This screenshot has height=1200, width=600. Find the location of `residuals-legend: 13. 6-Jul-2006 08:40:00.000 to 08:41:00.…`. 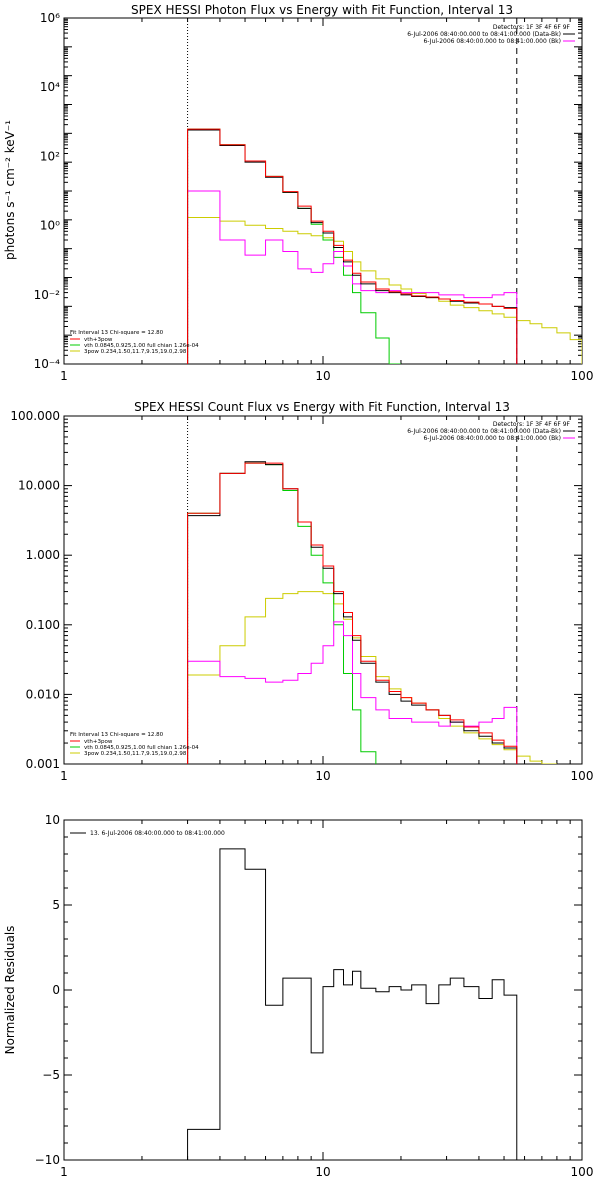

residuals-legend: 13. 6-Jul-2006 08:40:00.000 to 08:41:00.… is located at coordinates (147, 833).